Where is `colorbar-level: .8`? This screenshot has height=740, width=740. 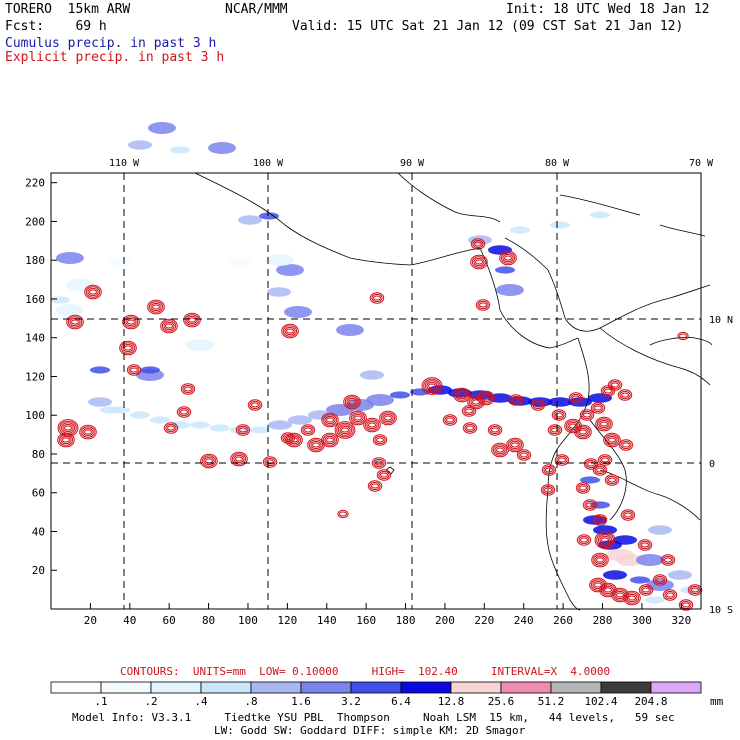 colorbar-level: .8 is located at coordinates (250, 701).